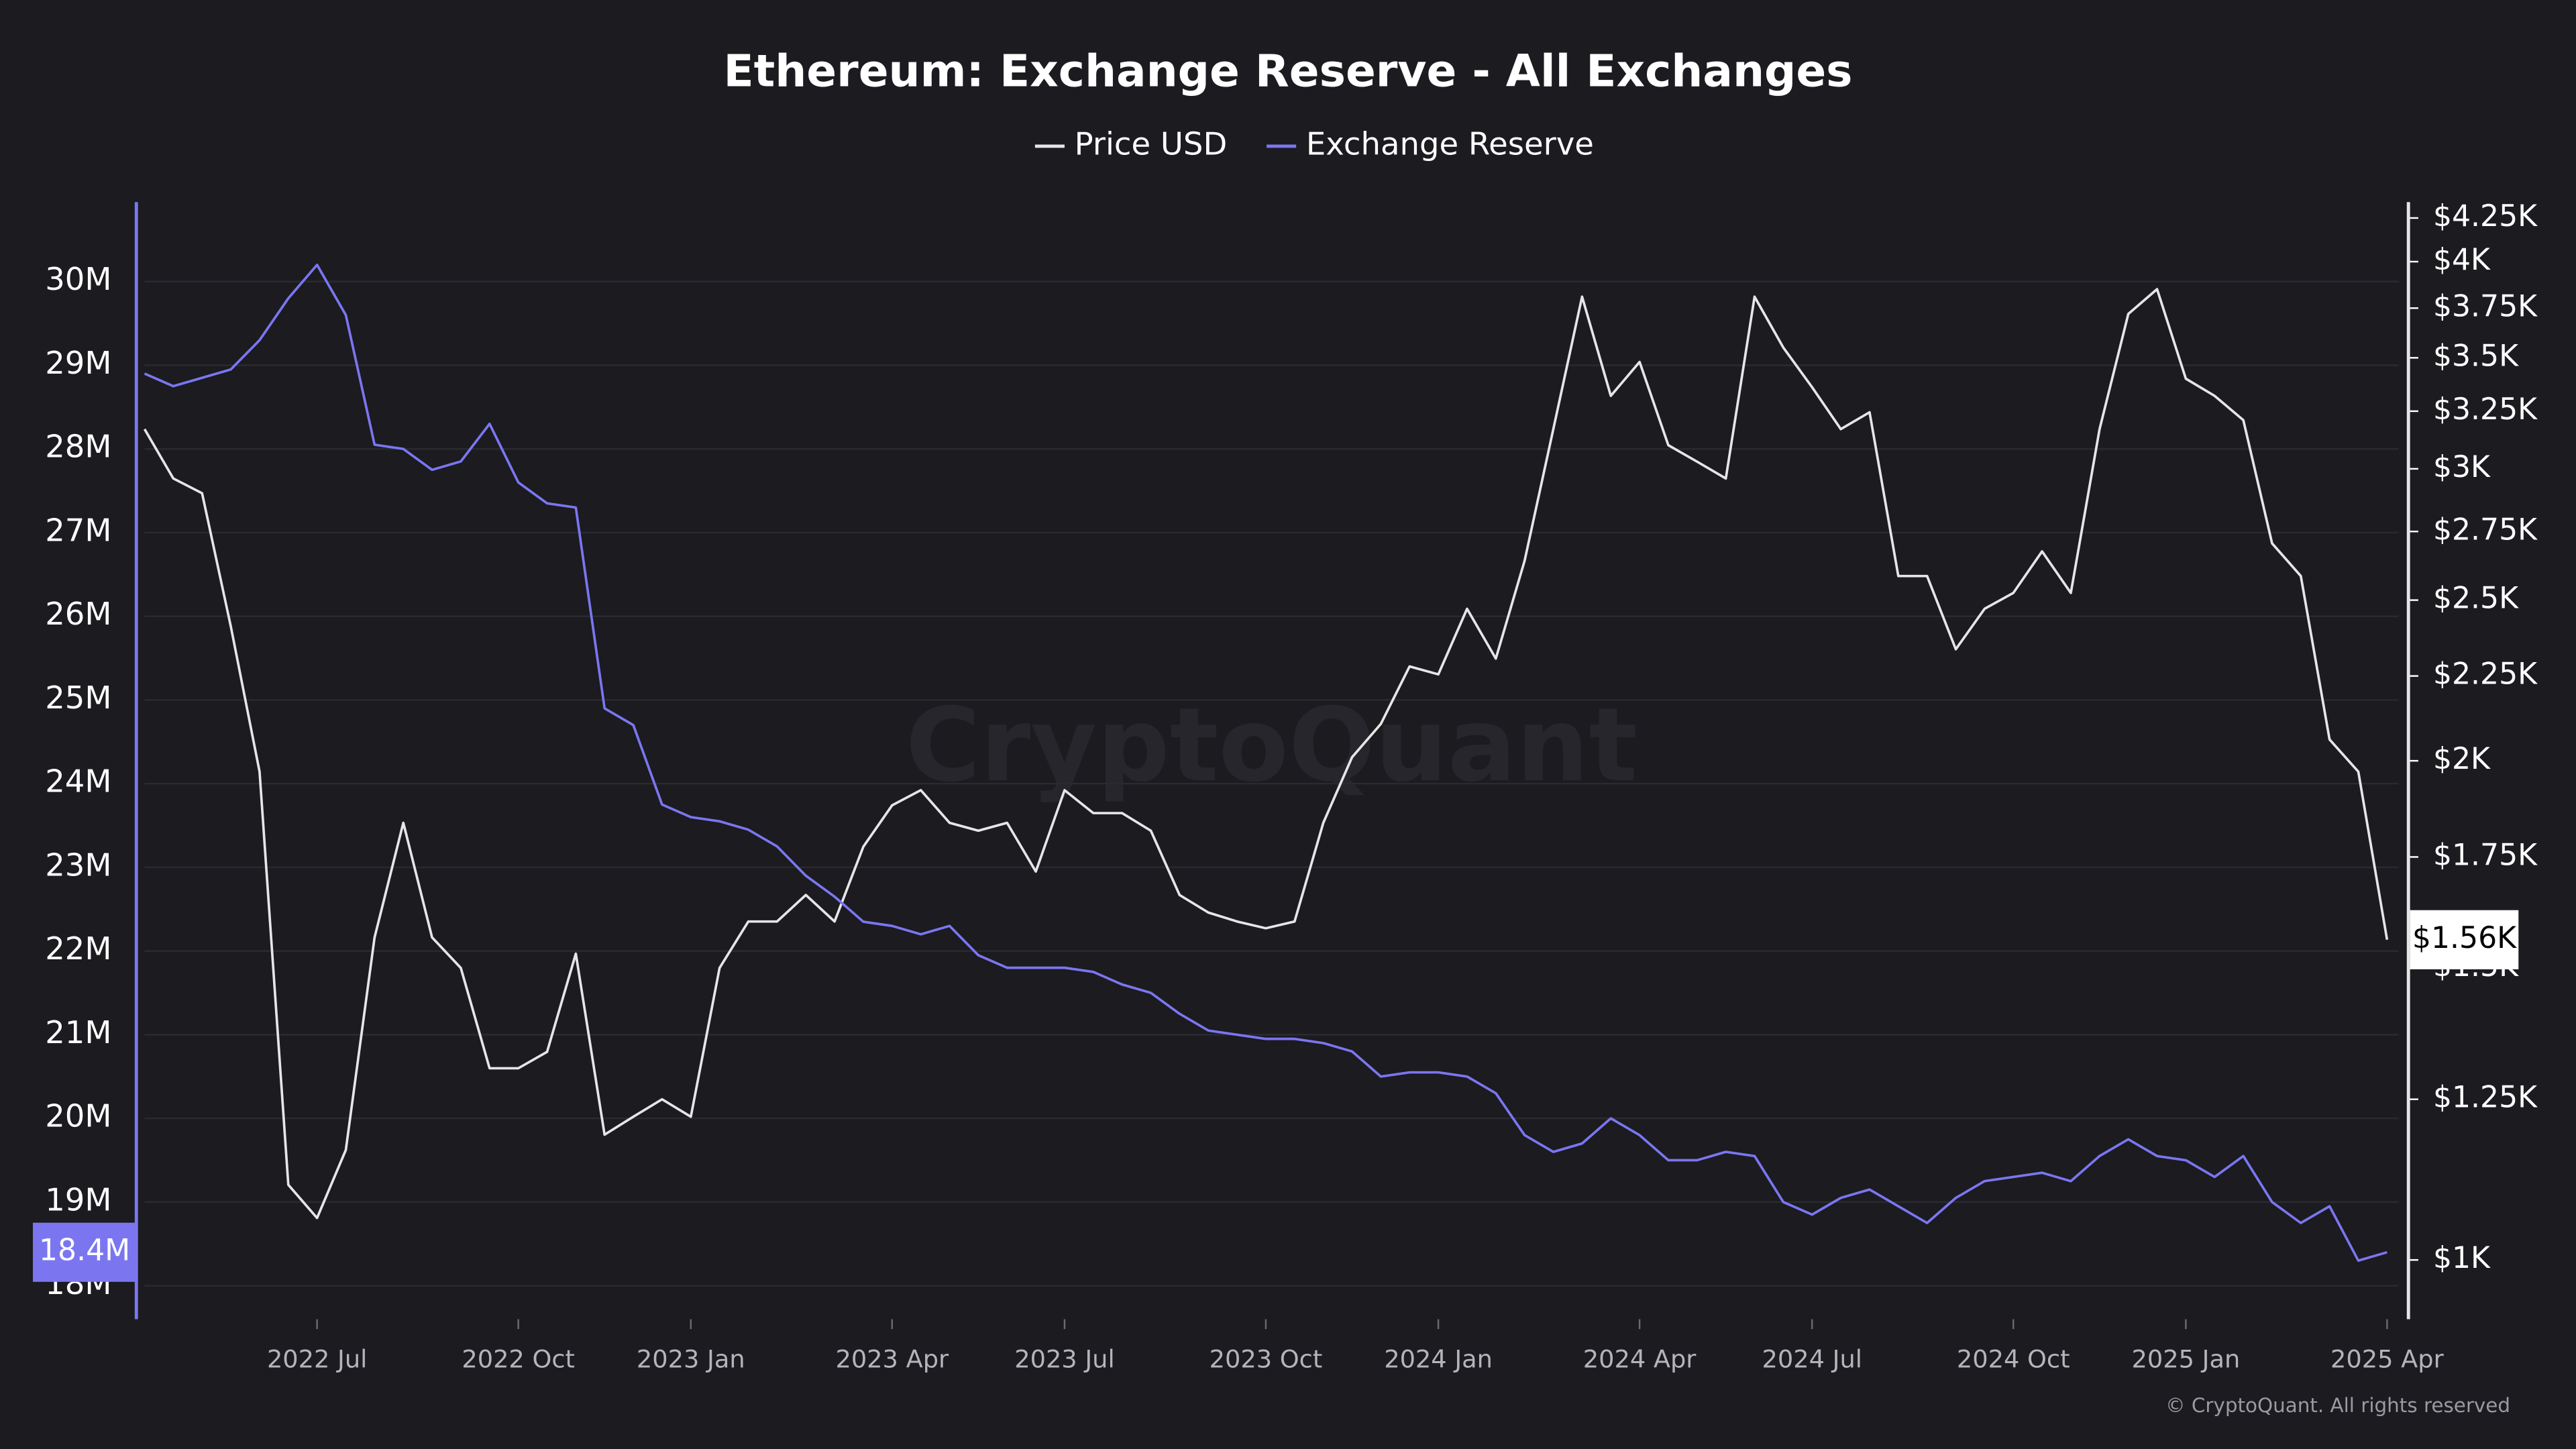 The width and height of the screenshot is (2576, 1449). Describe the element at coordinates (78, 781) in the screenshot. I see `y-tick-label: 24M` at that location.